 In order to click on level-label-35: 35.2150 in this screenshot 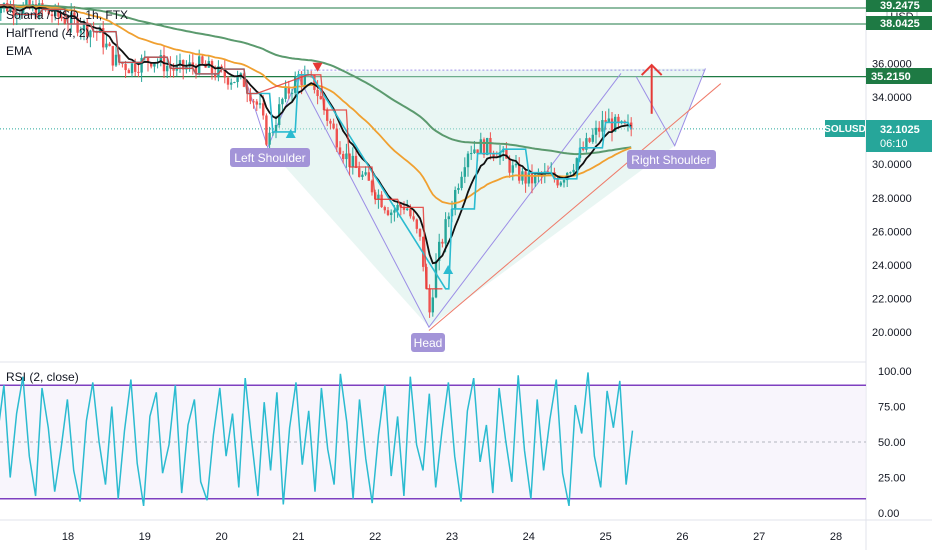, I will do `click(891, 77)`.